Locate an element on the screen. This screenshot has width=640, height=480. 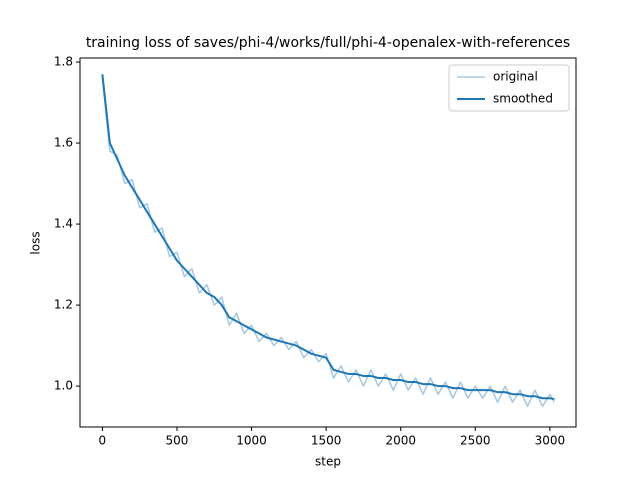
x-axis-label: step is located at coordinates (328, 462).